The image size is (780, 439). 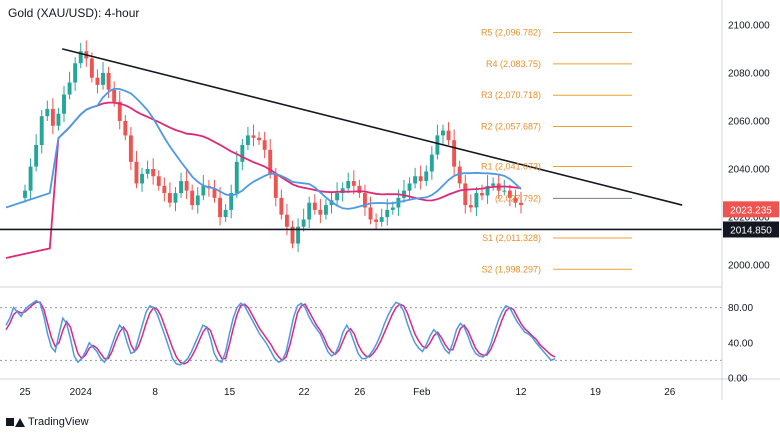 I want to click on tradingview-logo-icon, so click(x=15, y=422).